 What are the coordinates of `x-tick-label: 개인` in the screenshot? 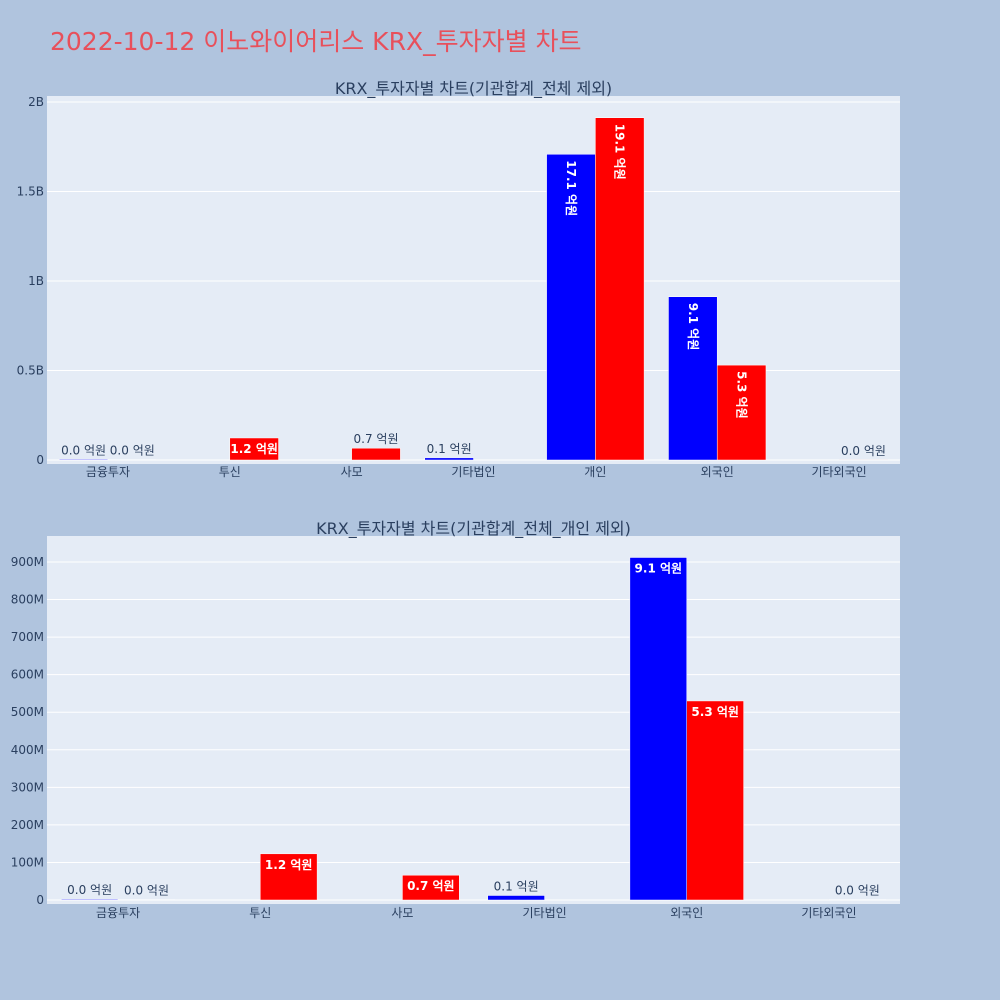 It's located at (595, 472).